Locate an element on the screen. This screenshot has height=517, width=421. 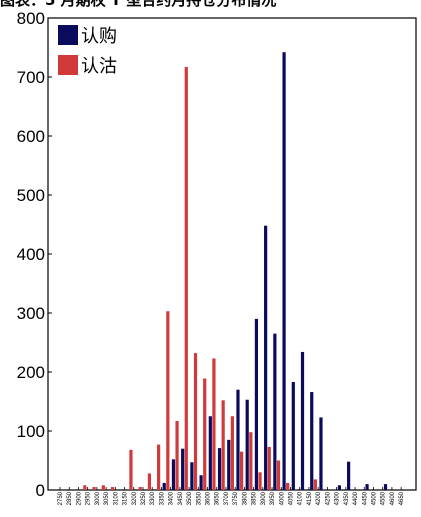
x-tick-label: 3900 is located at coordinates (264, 498).